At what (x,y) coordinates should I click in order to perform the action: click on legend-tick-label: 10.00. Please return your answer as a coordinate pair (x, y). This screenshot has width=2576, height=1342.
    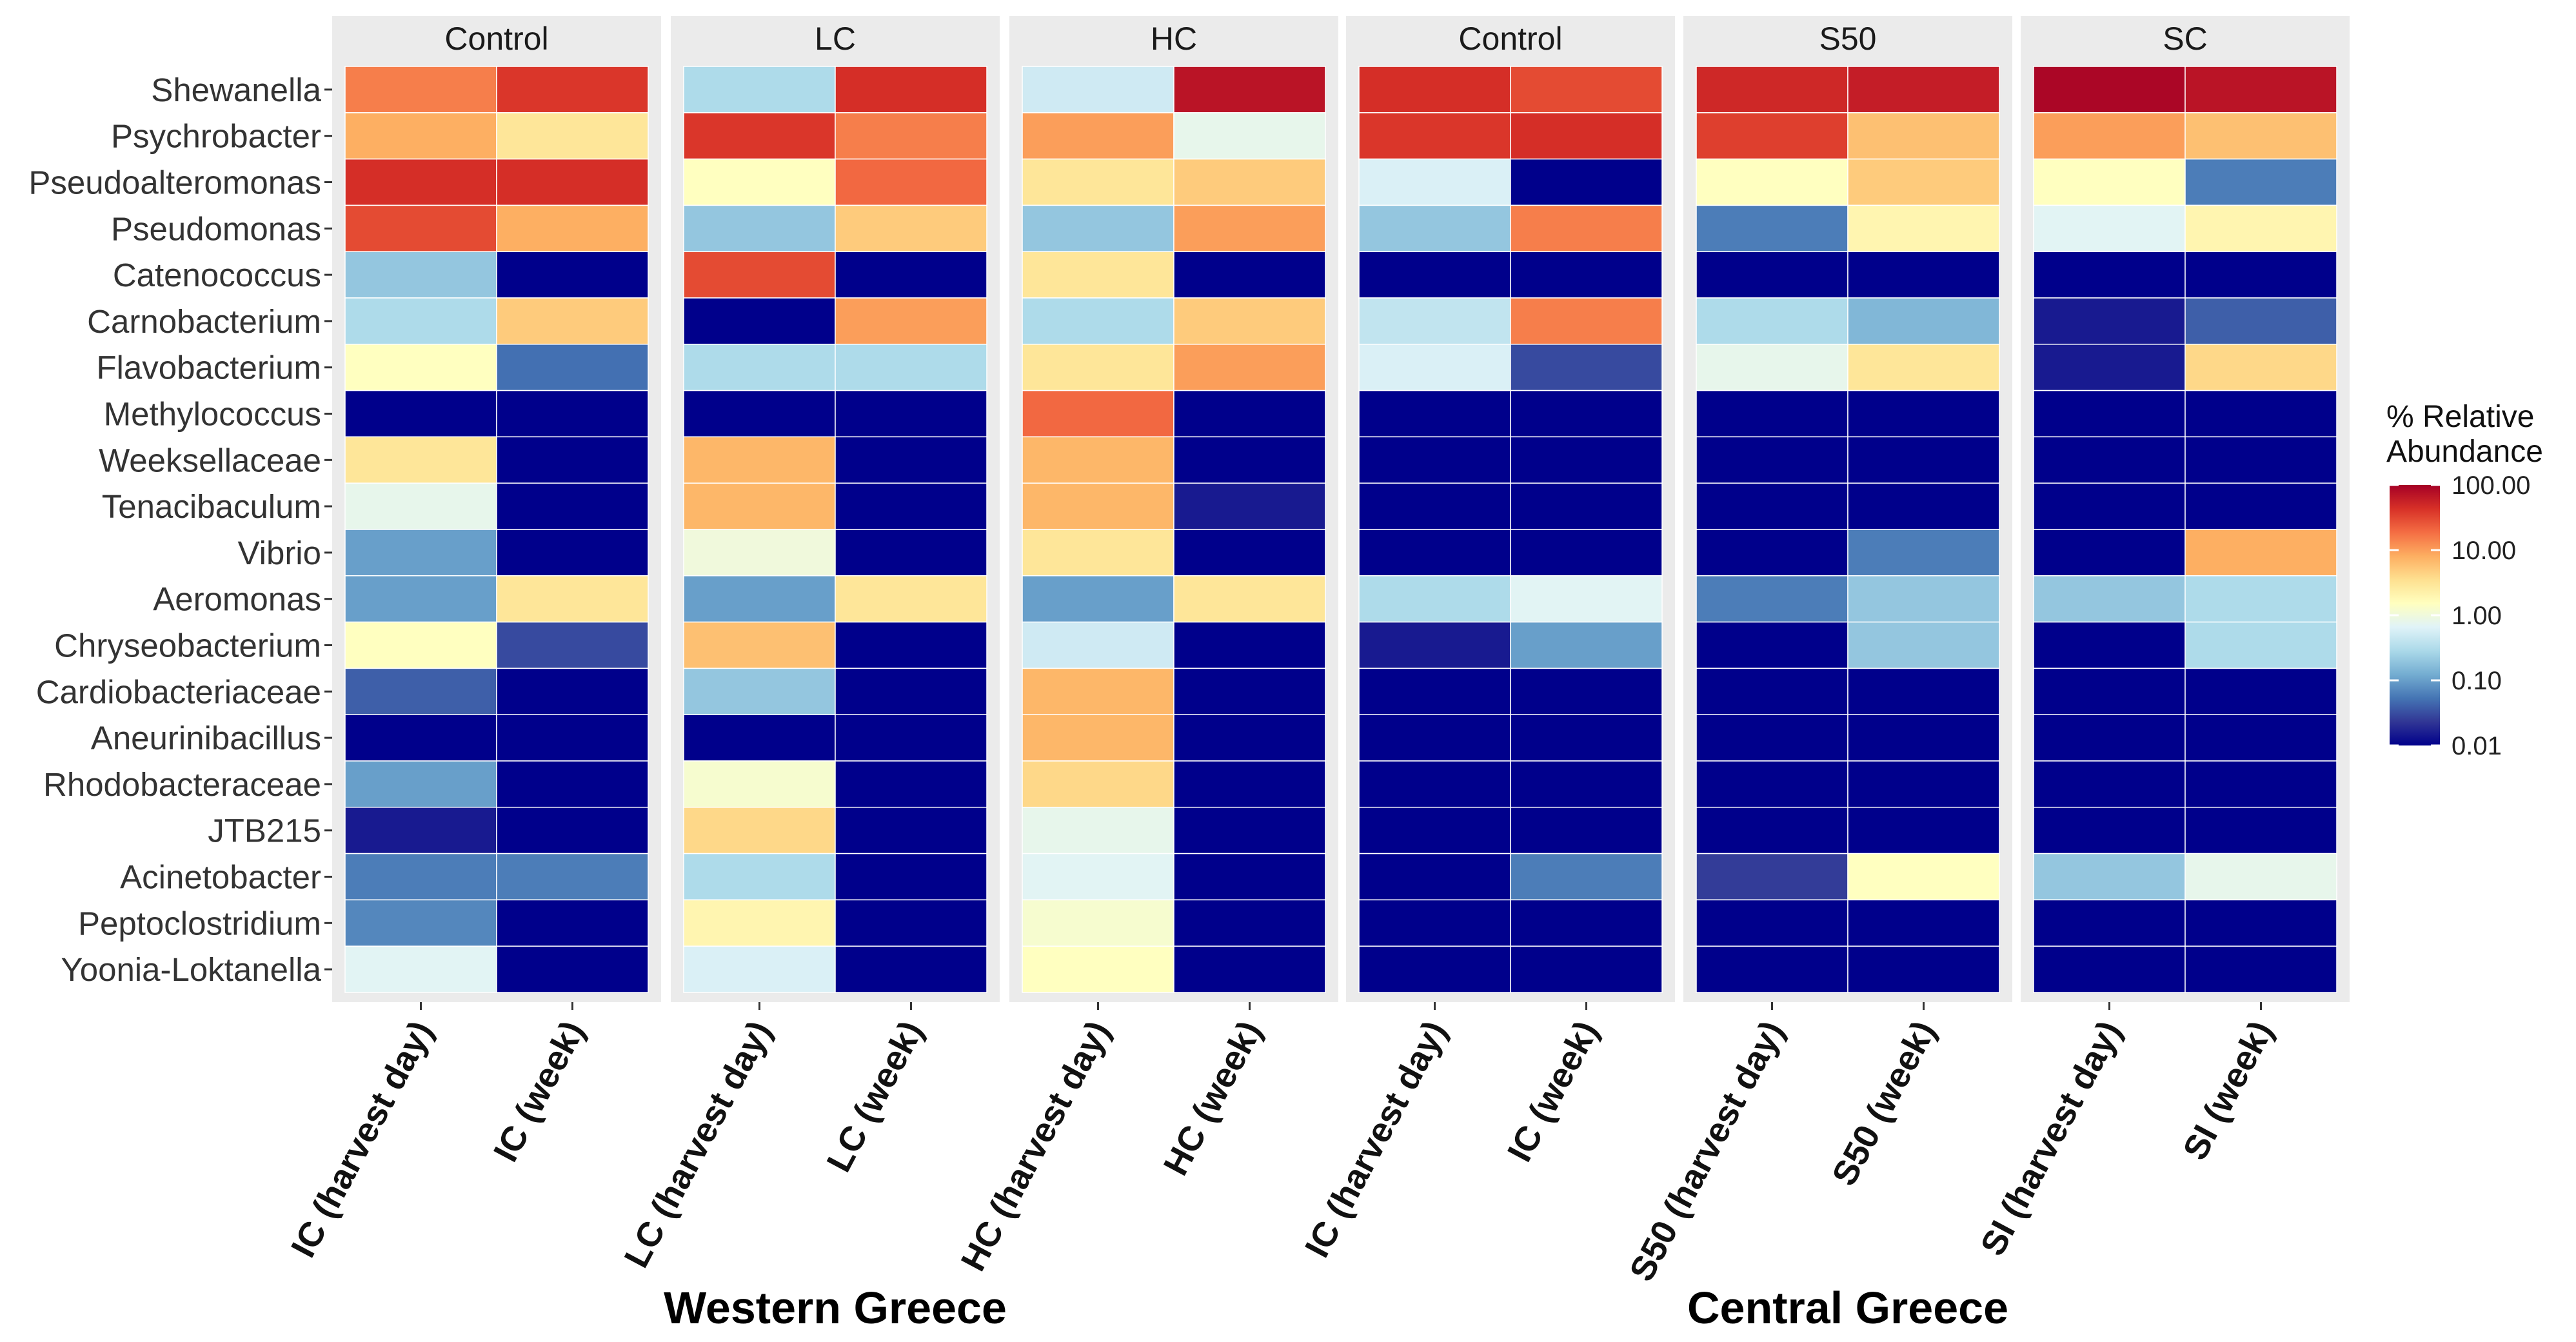
    Looking at the image, I should click on (2484, 551).